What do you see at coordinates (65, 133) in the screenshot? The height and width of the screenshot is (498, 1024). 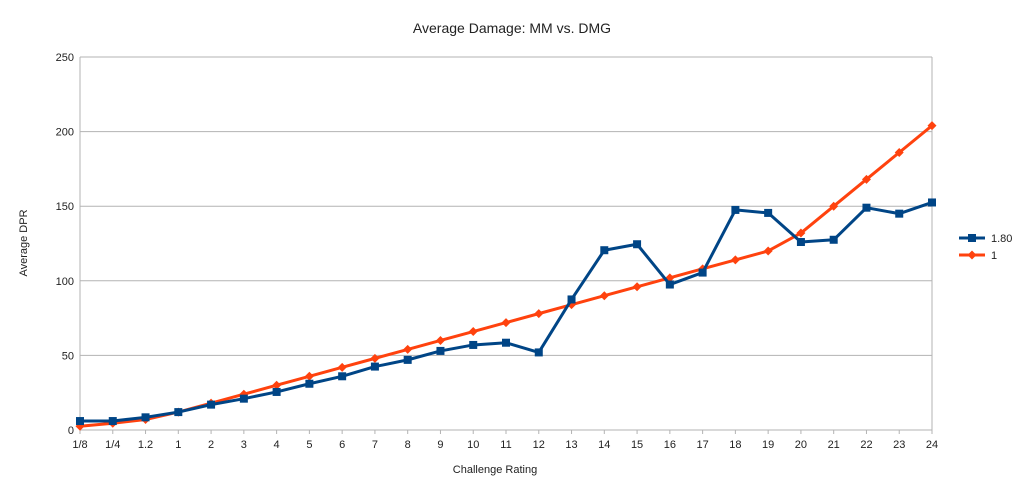 I see `y-tick-label: 200` at bounding box center [65, 133].